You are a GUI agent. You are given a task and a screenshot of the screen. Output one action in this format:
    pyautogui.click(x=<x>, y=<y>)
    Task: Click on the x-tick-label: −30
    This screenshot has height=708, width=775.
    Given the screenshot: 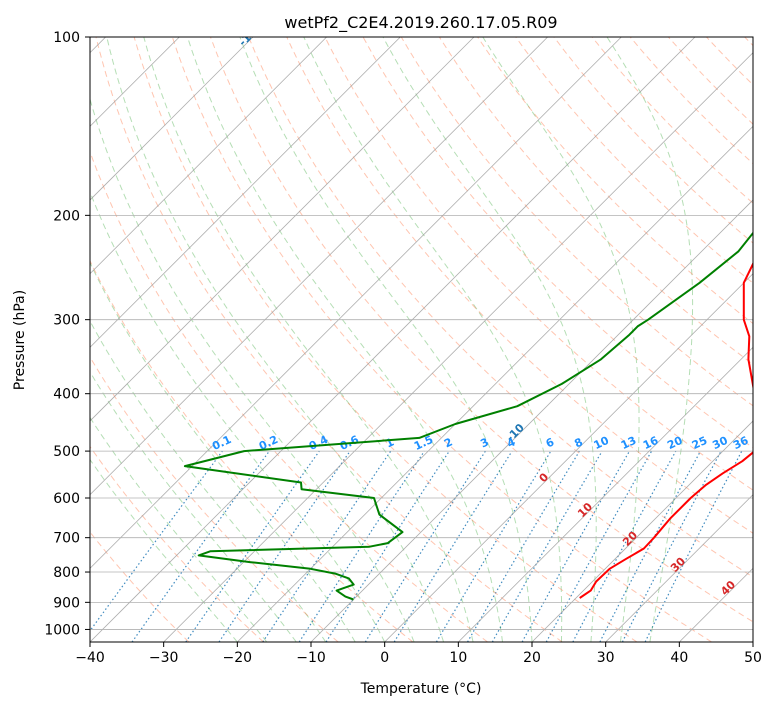 What is the action you would take?
    pyautogui.click(x=164, y=658)
    